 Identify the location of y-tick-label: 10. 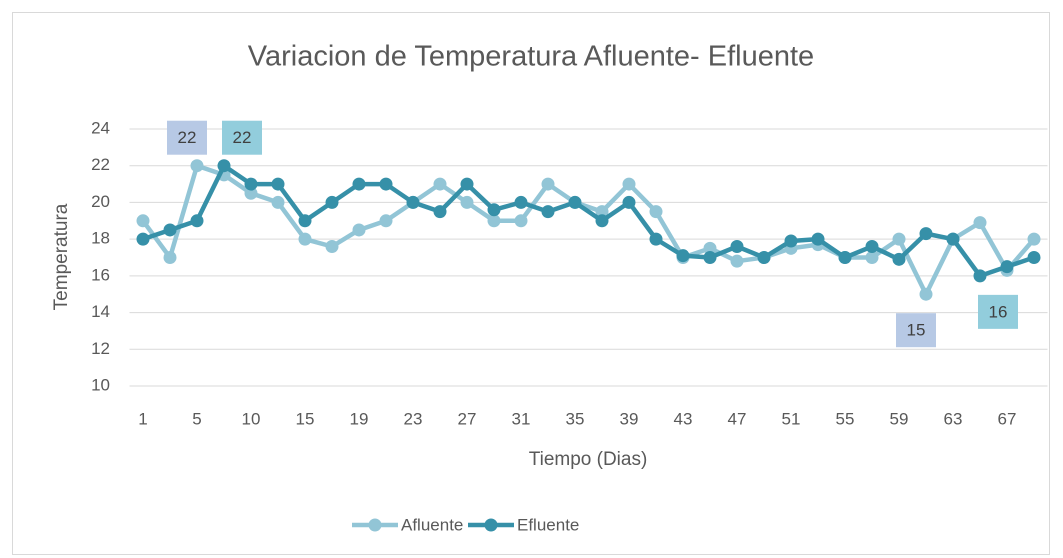
(100, 384).